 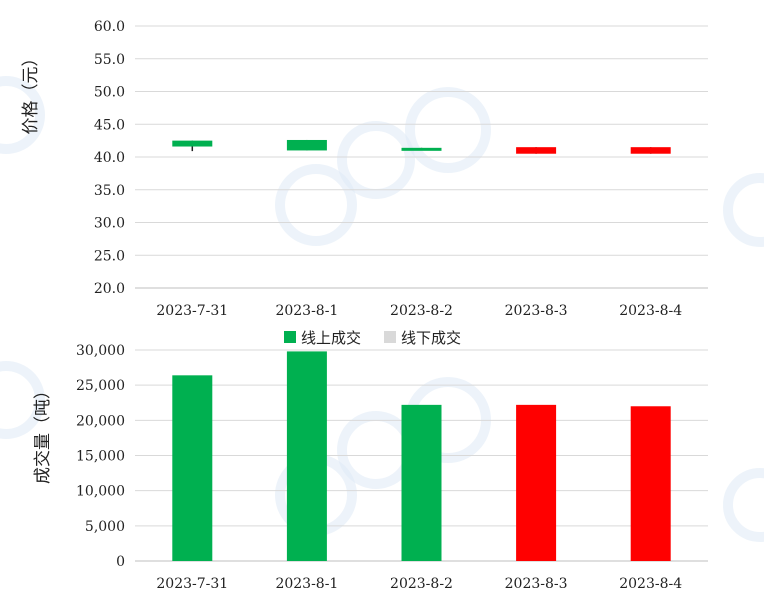 What do you see at coordinates (109, 191) in the screenshot?
I see `price-y-tick-label: 35.0` at bounding box center [109, 191].